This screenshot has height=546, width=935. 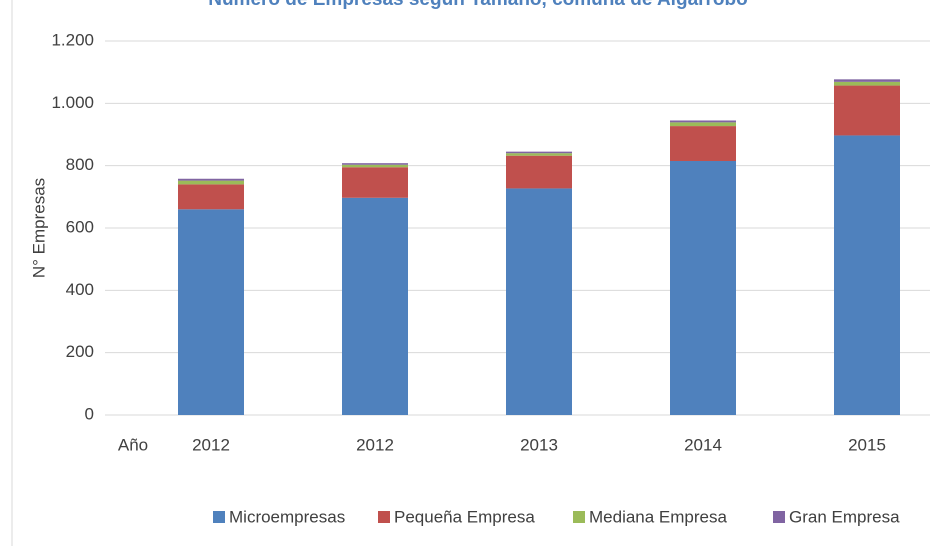 I want to click on y-tick-label: 0, so click(x=89, y=413).